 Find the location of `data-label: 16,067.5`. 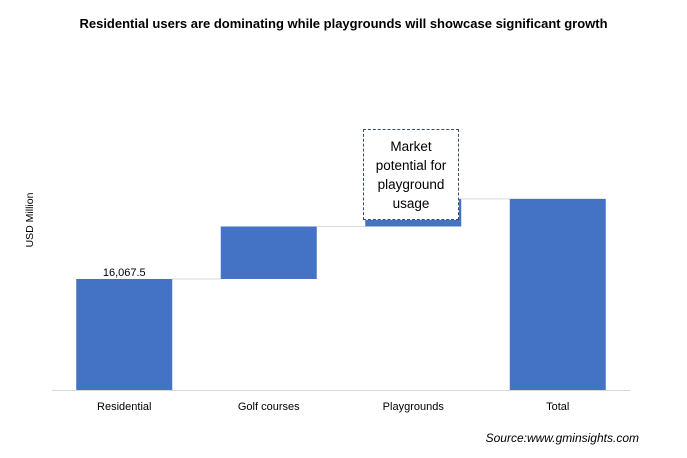

data-label: 16,067.5 is located at coordinates (124, 273).